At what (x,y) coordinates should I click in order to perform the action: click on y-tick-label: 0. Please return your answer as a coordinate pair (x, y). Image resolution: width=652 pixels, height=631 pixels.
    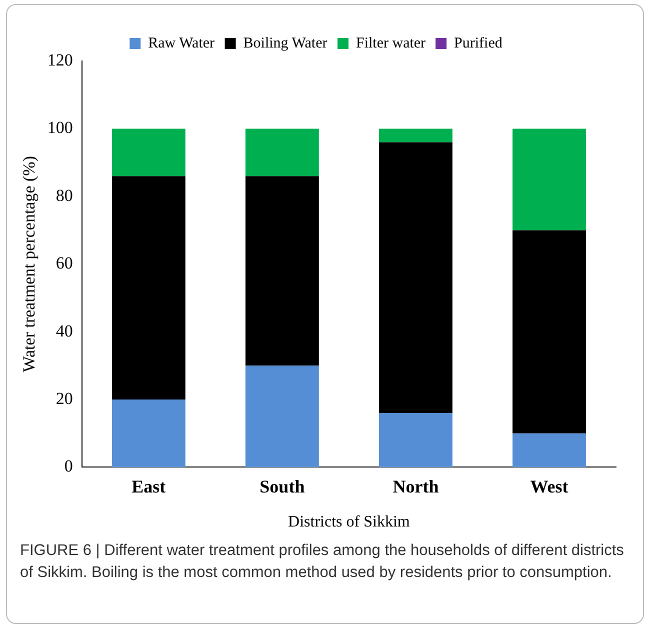
    Looking at the image, I should click on (68, 466).